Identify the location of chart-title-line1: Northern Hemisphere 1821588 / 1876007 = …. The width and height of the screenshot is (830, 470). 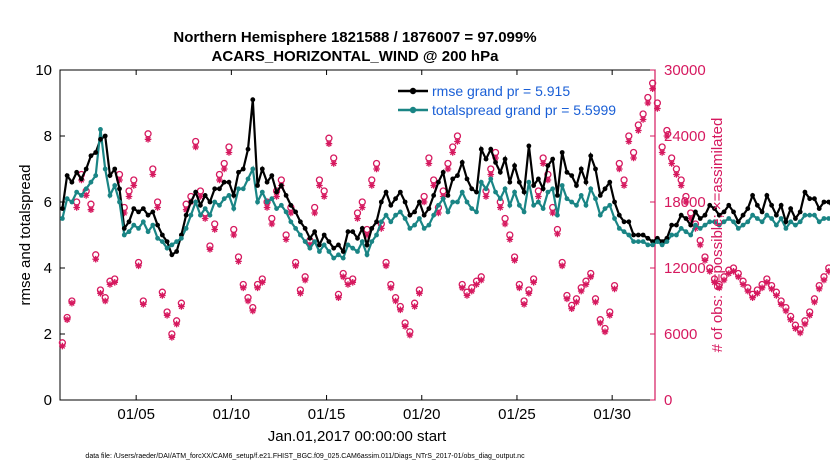
(354, 37).